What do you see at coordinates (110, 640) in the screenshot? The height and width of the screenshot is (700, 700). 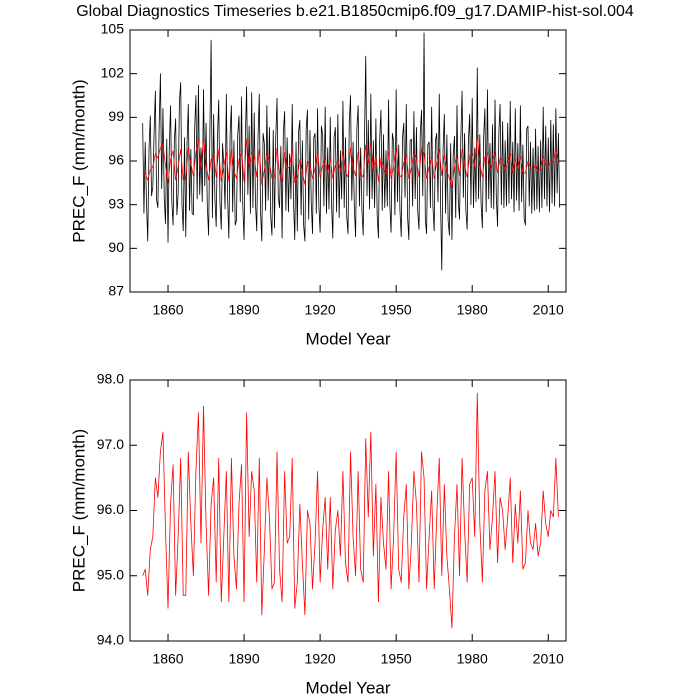 I see `y-tick-label: 94.0` at bounding box center [110, 640].